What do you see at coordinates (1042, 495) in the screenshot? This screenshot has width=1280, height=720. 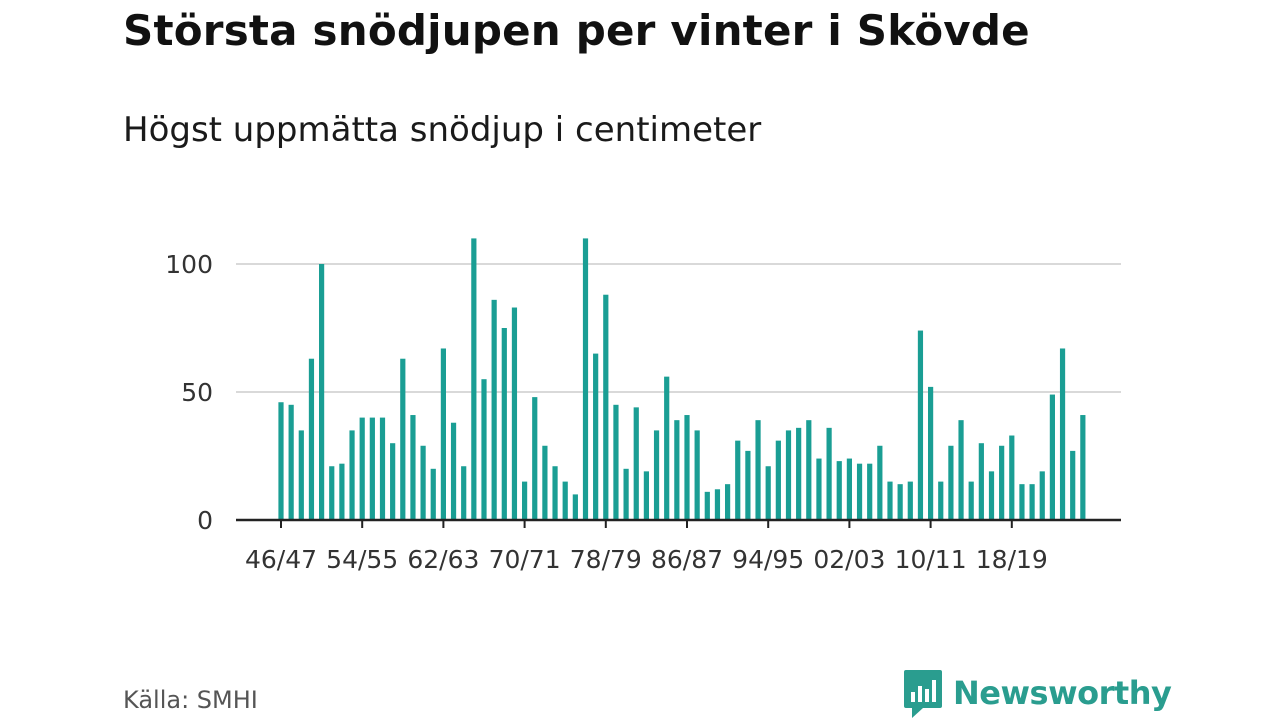 I see `bar-21/22` at bounding box center [1042, 495].